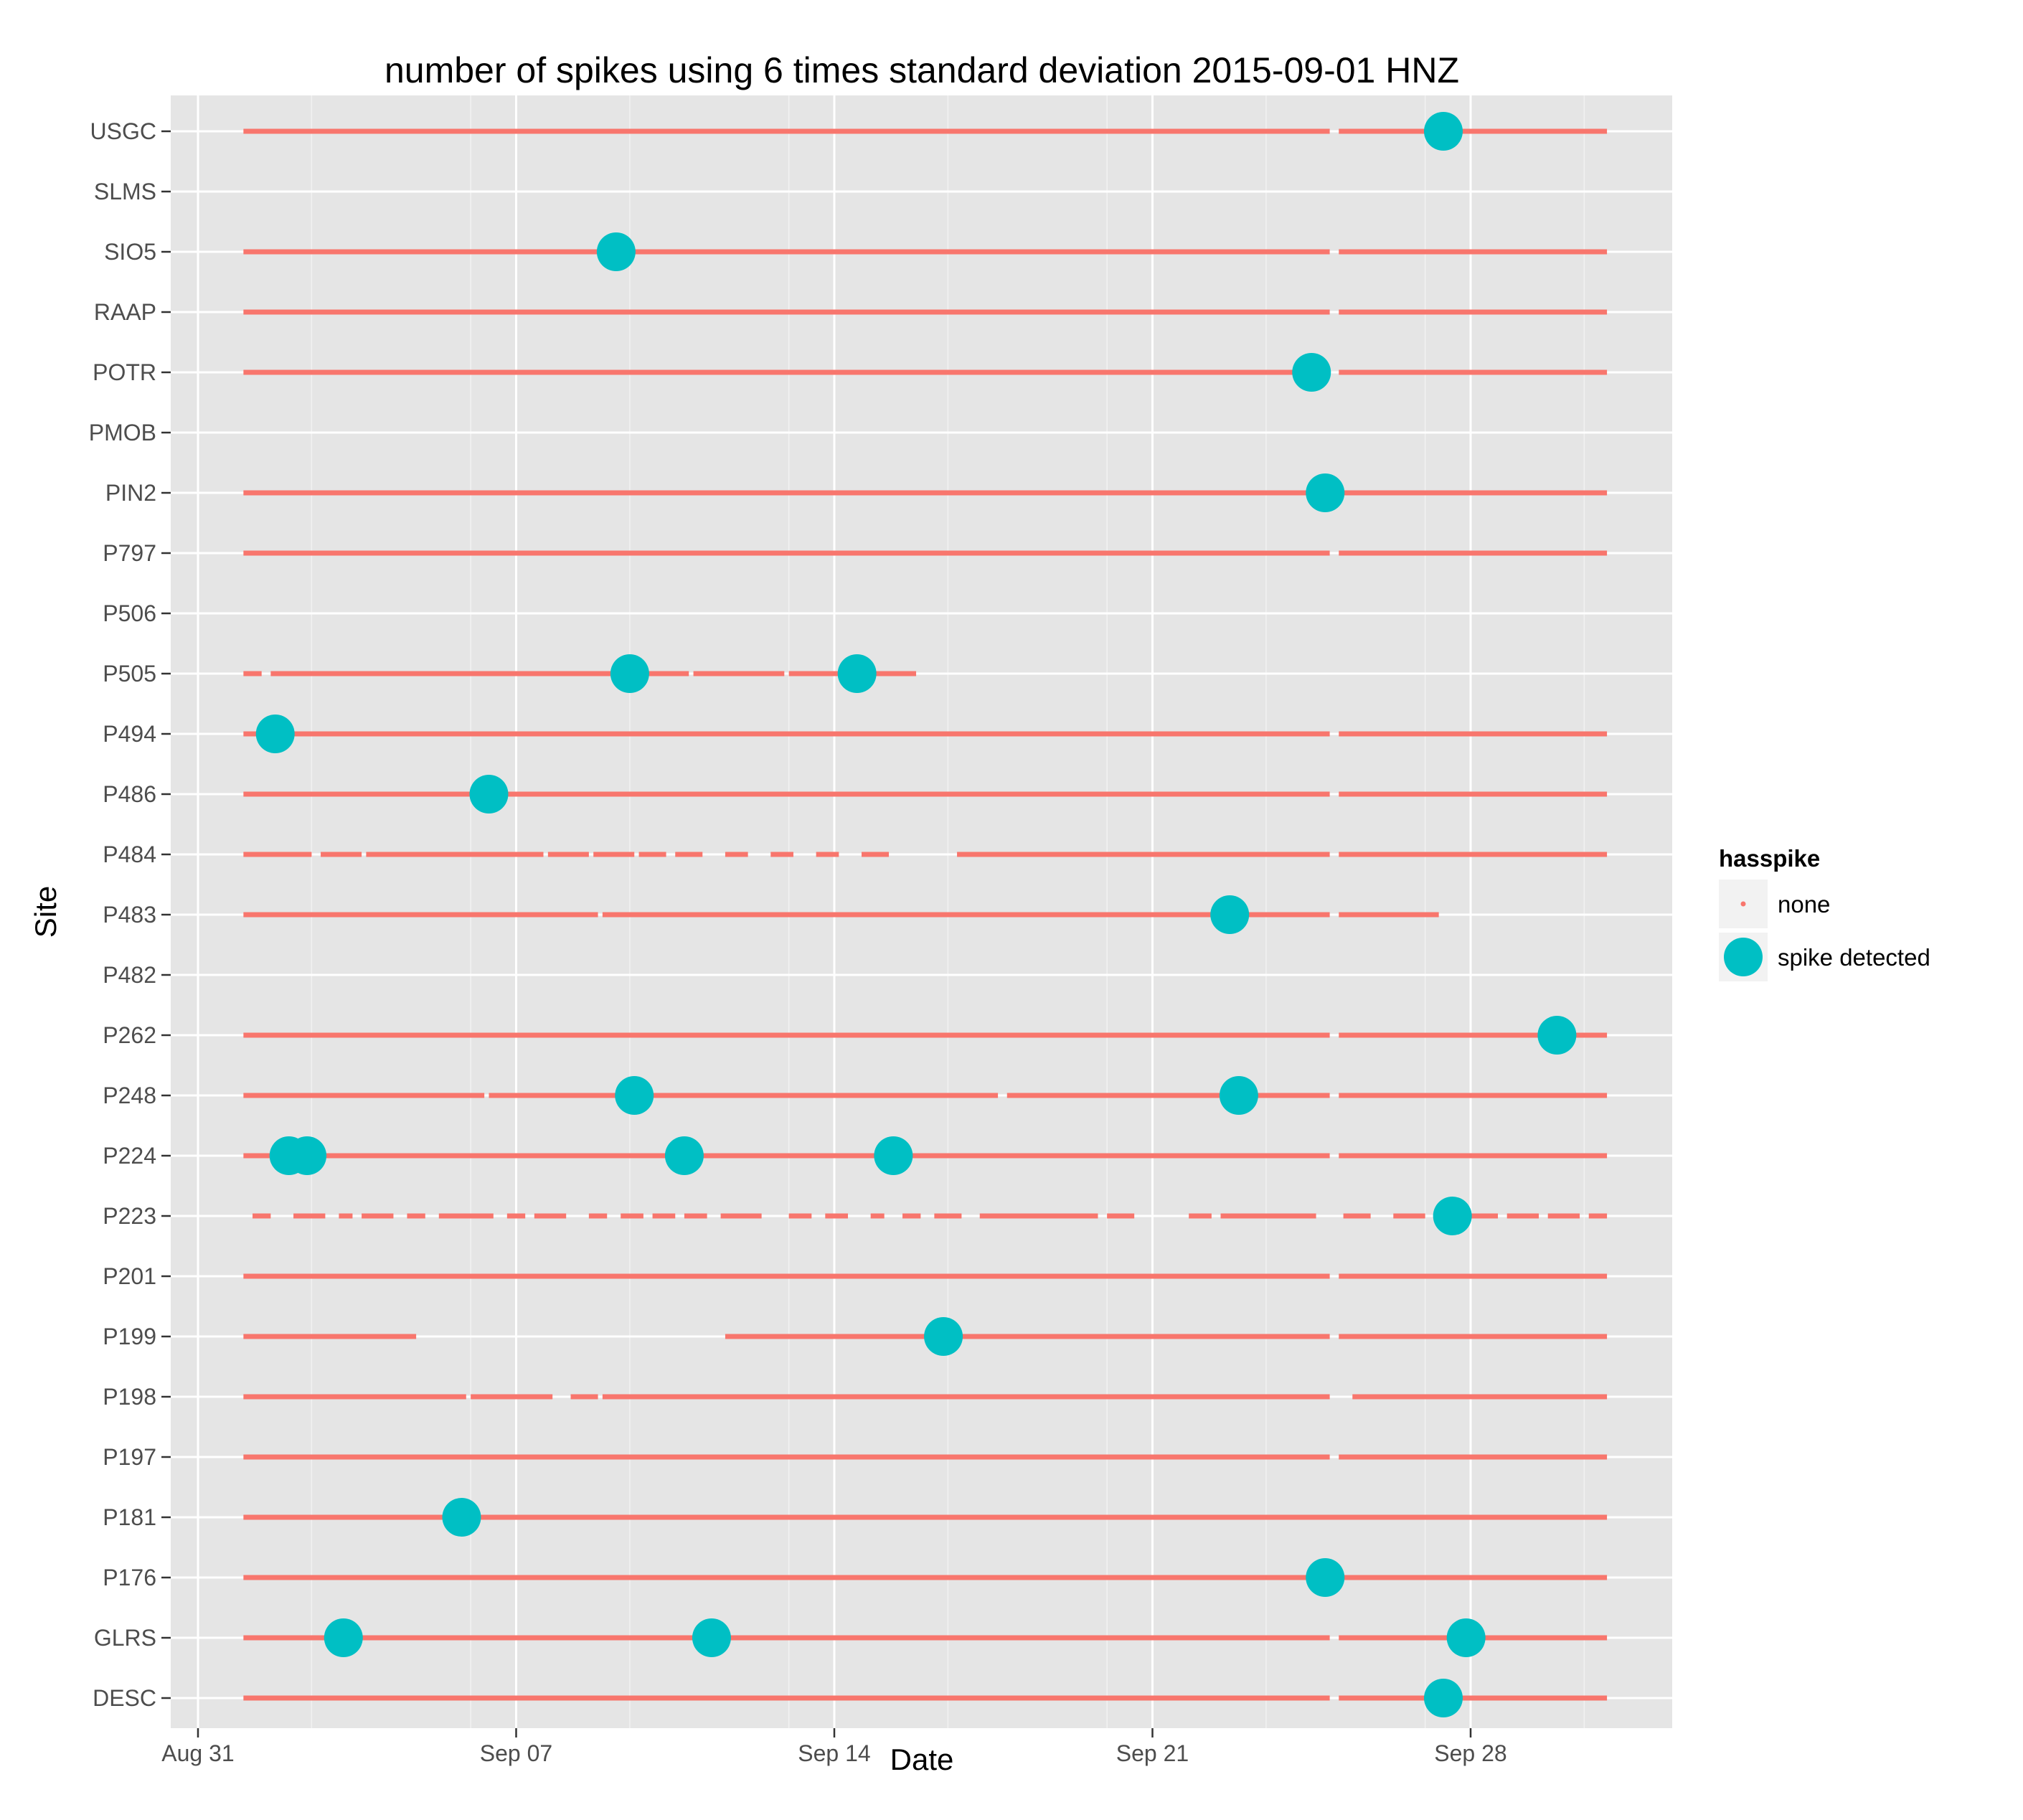 The image size is (2023, 1820). Describe the element at coordinates (129, 1216) in the screenshot. I see `y-tick-label: P223` at that location.